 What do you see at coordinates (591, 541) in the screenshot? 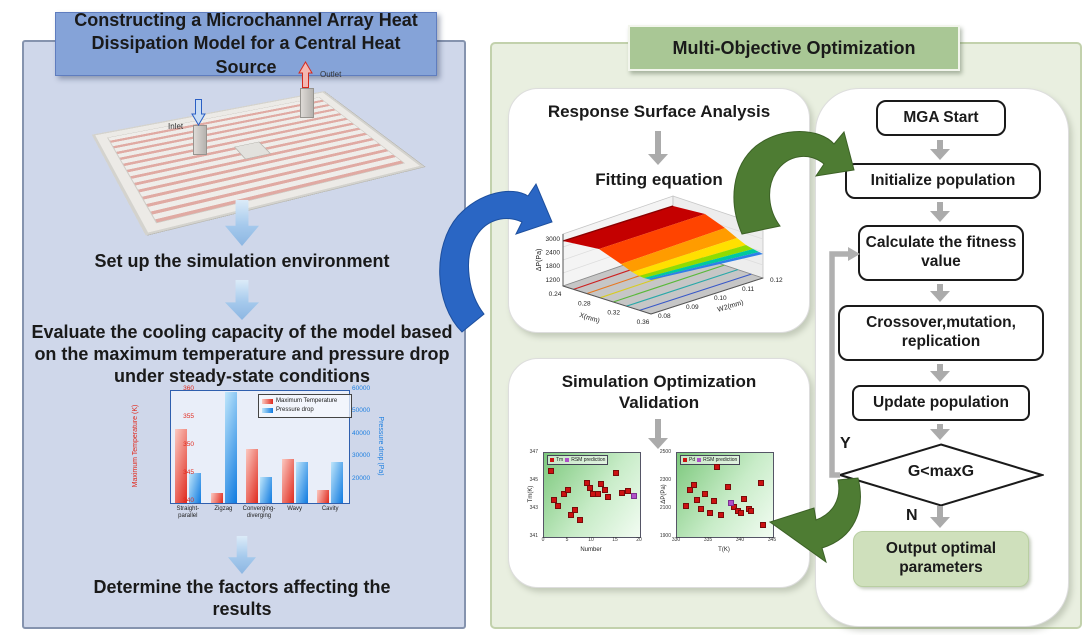
I see `scatter-x-ticks: 0 5 10 15 20` at bounding box center [591, 541].